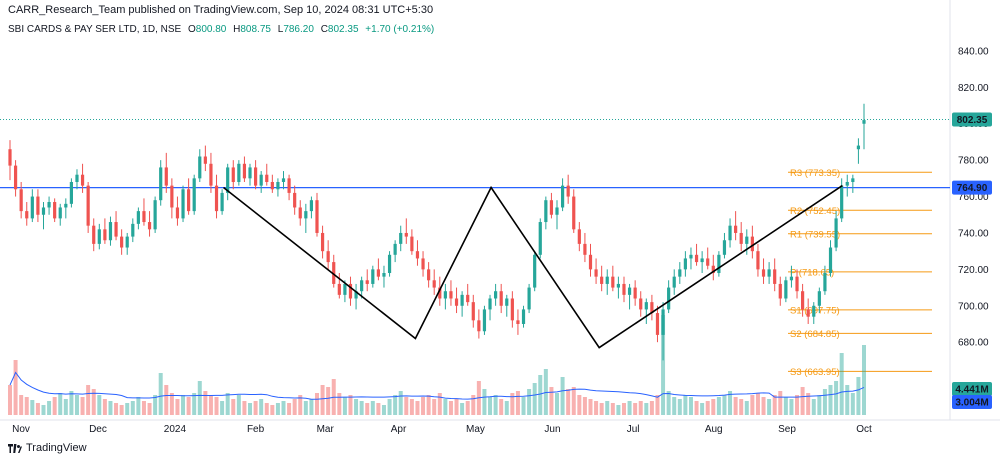 The height and width of the screenshot is (460, 1000). I want to click on y-tick-label: 720.00, so click(973, 270).